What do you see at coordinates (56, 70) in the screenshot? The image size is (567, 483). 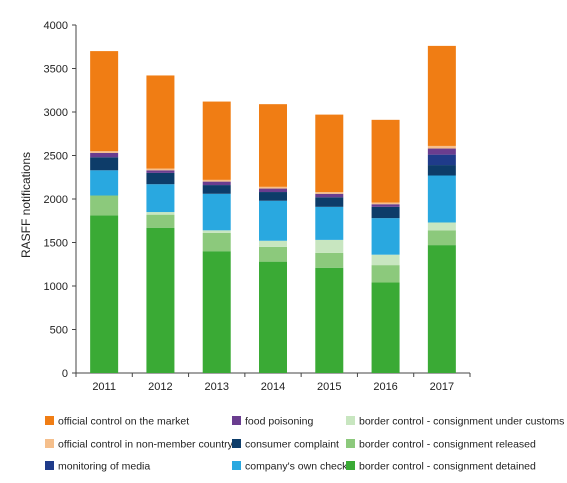 I see `y-tick-label: 3500` at bounding box center [56, 70].